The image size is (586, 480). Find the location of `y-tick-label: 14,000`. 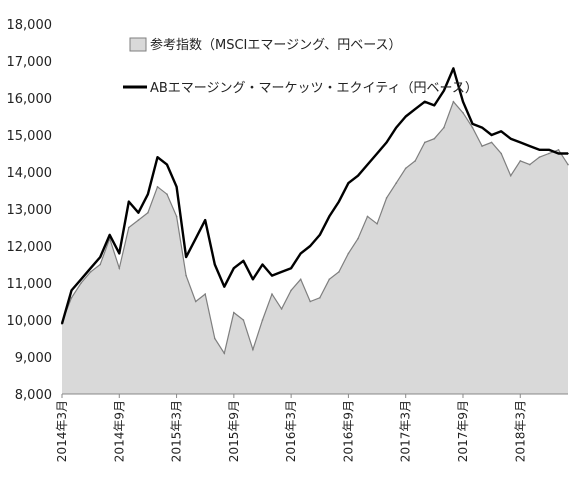

y-tick-label: 14,000 is located at coordinates (30, 173).